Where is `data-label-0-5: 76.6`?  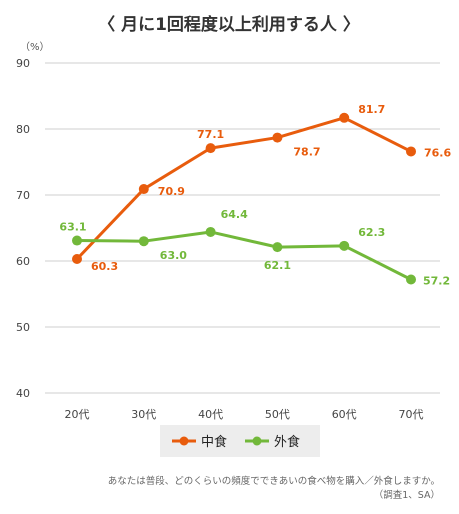
data-label-0-5: 76.6 is located at coordinates (437, 152).